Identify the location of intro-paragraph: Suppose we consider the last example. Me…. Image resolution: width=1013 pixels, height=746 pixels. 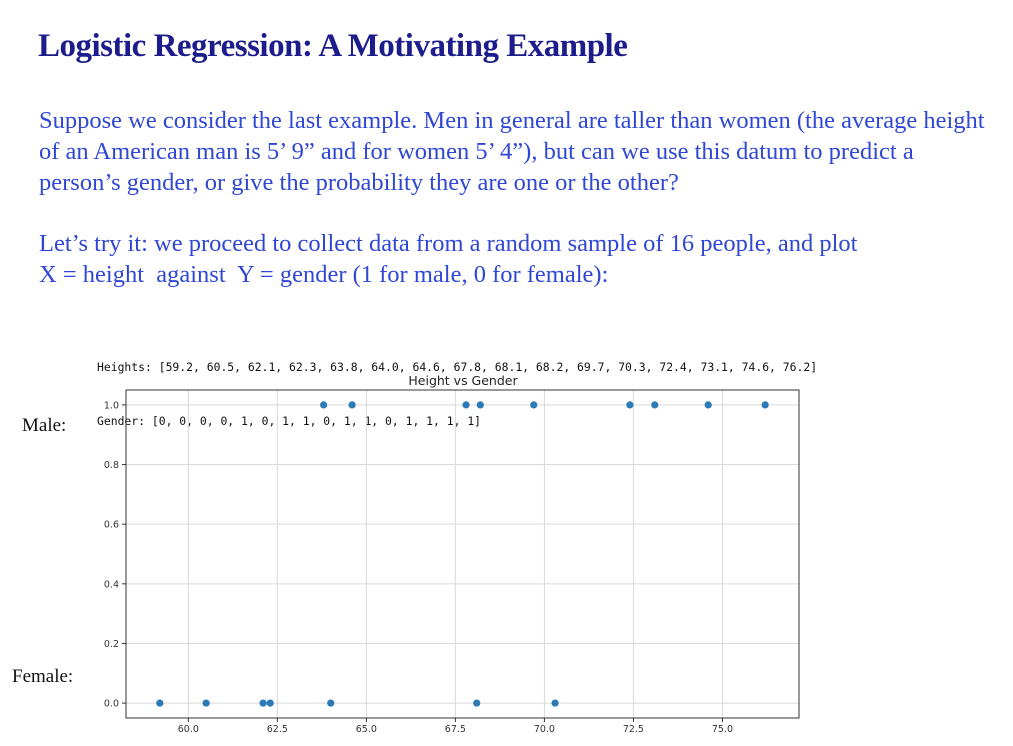
(512, 151).